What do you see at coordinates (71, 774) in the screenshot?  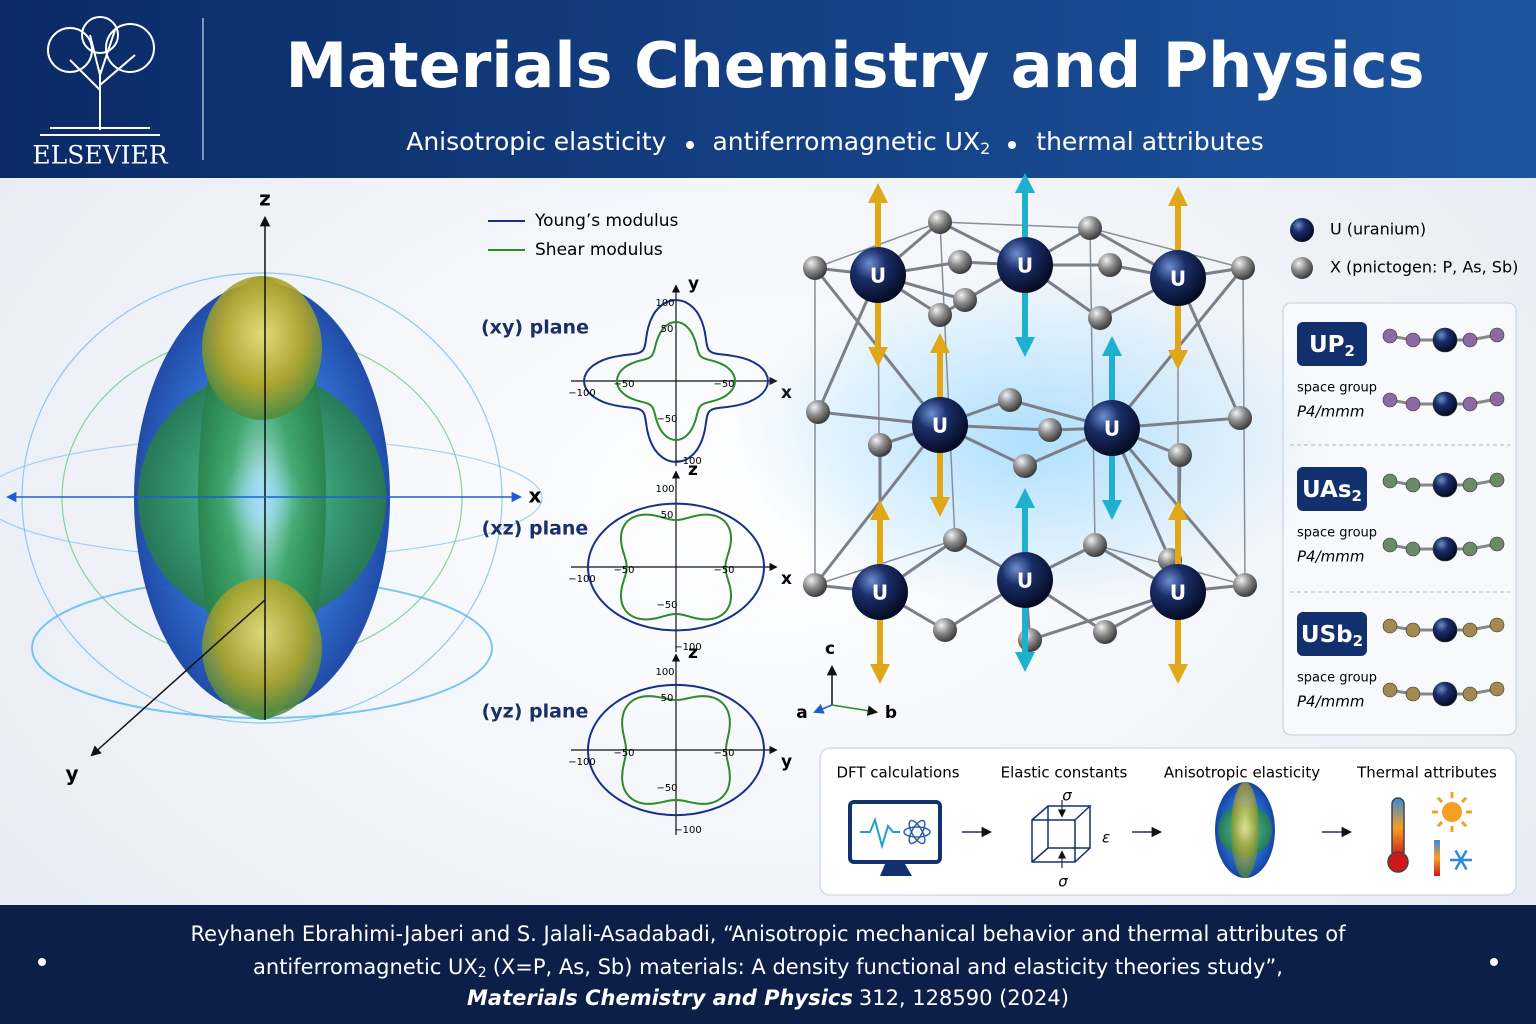 I see `axis-label: y` at bounding box center [71, 774].